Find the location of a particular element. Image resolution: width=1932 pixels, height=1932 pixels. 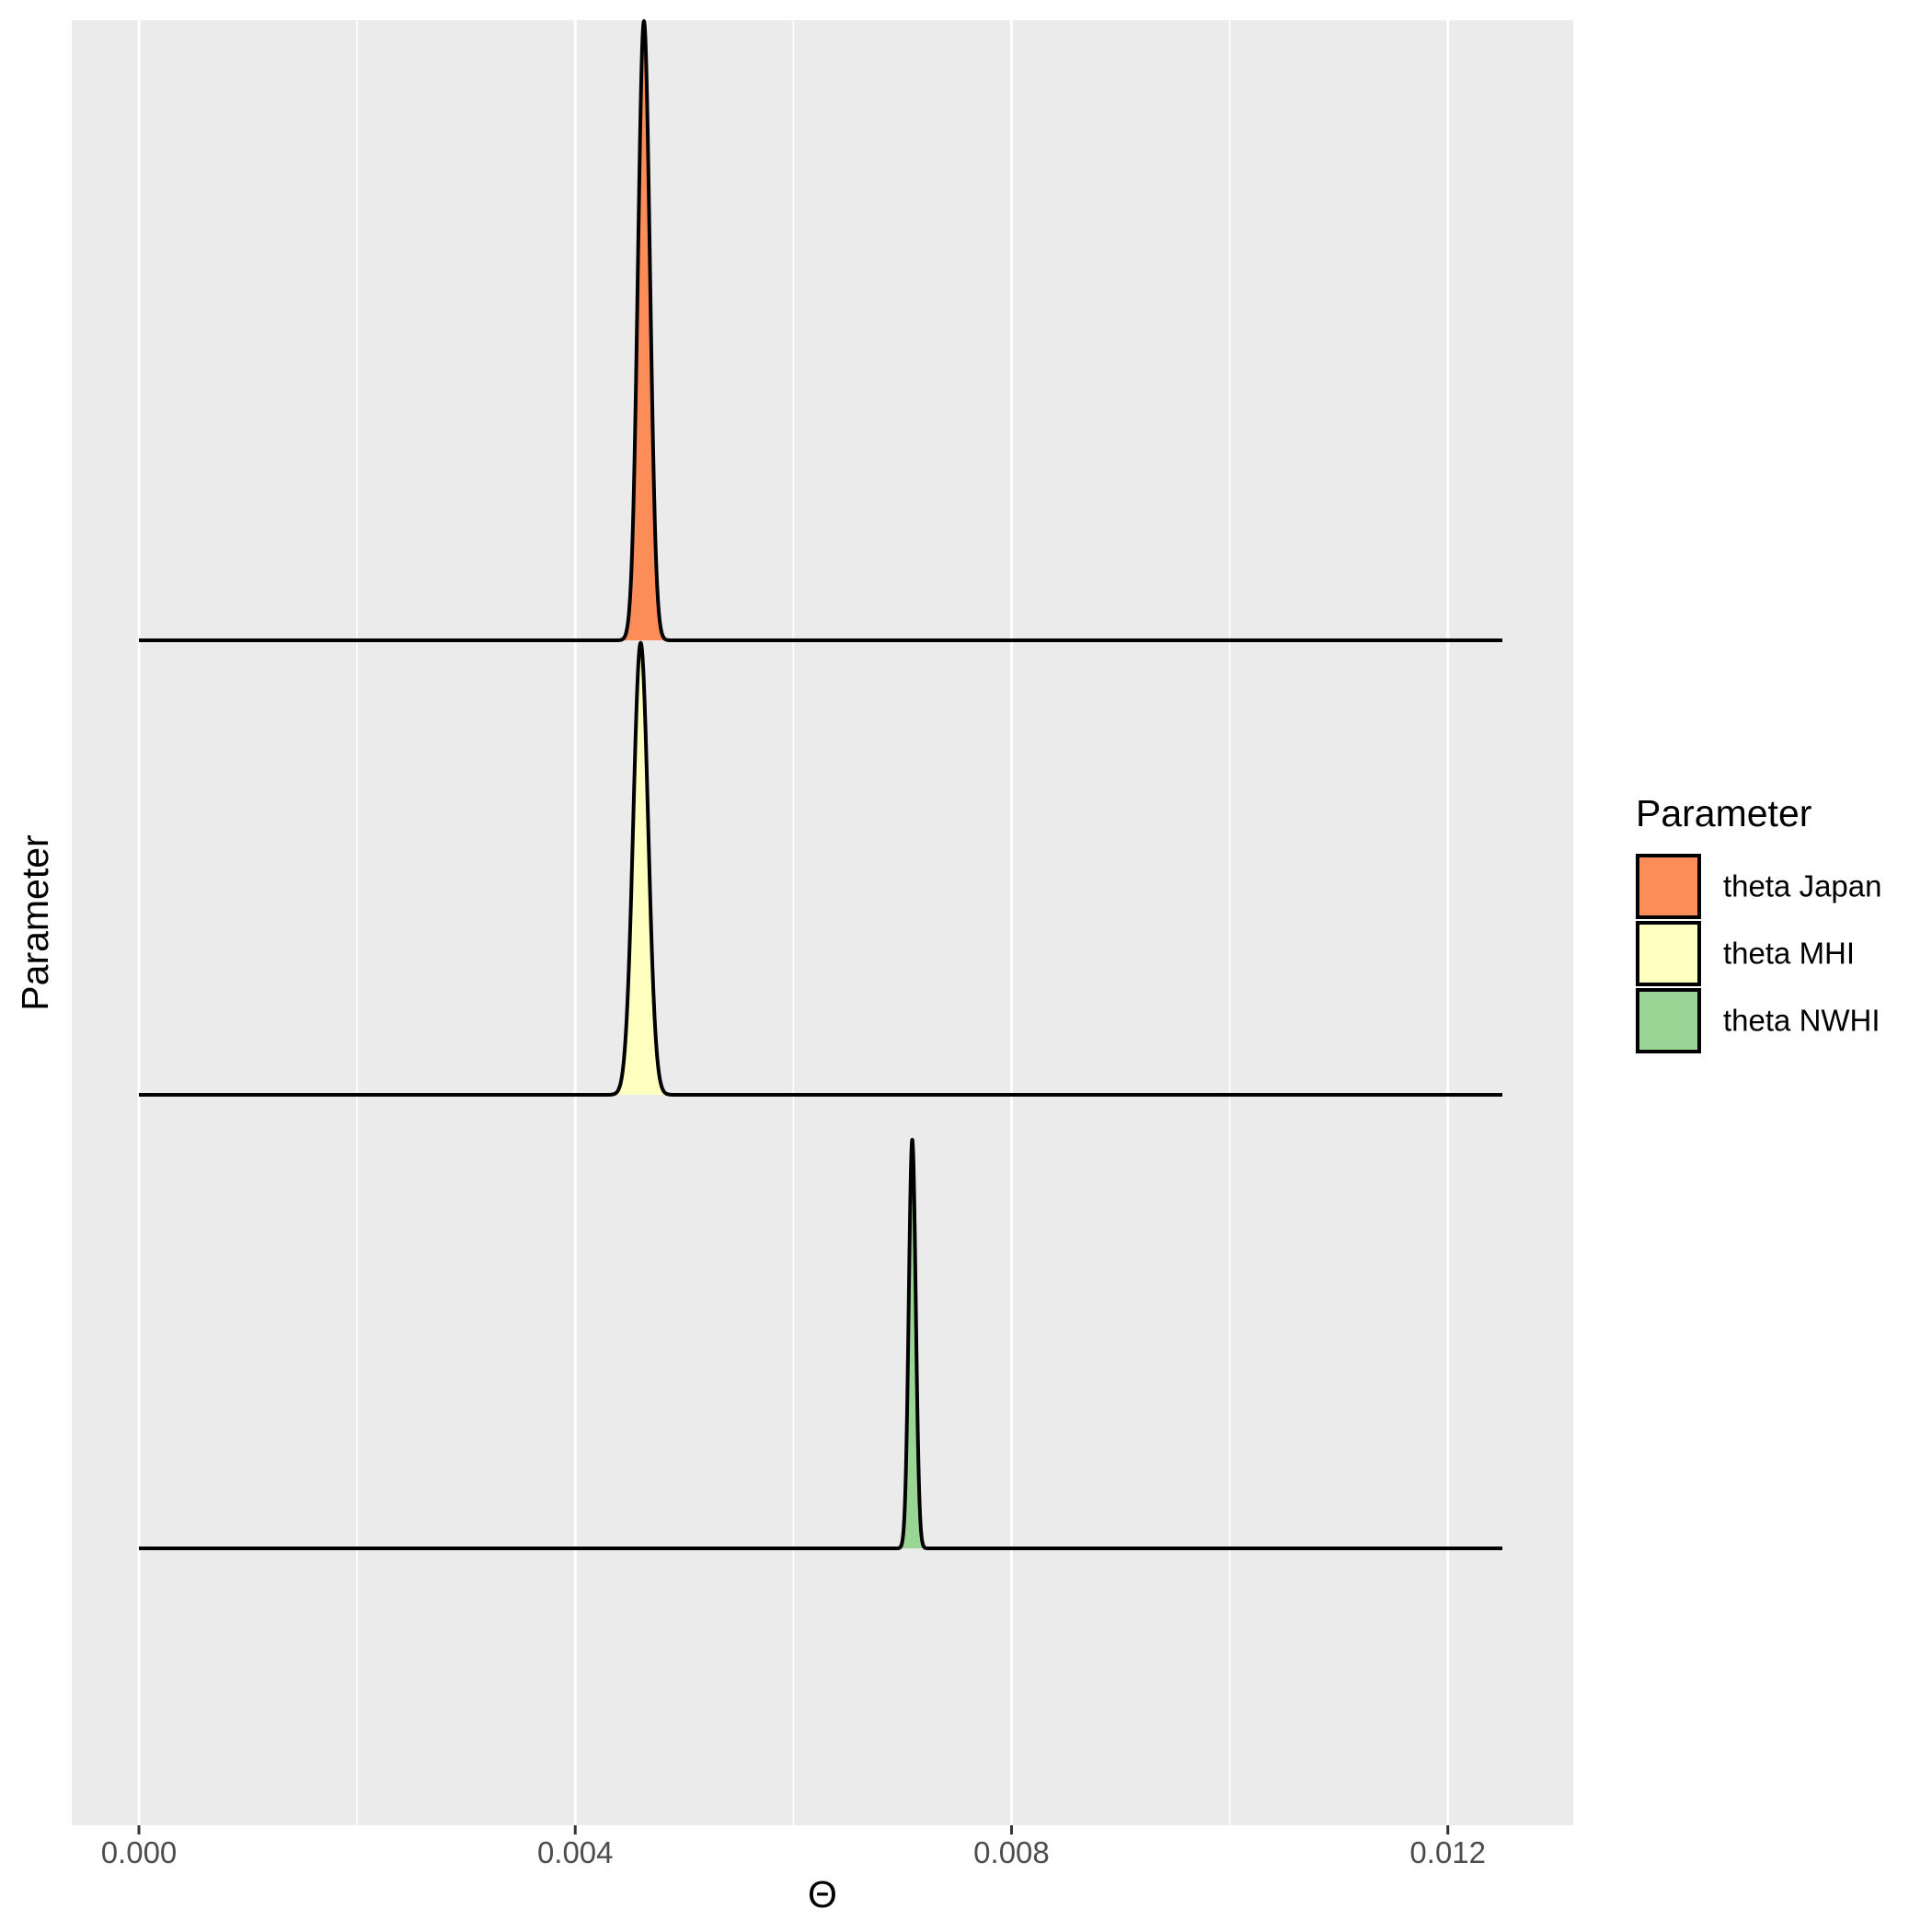

x-axis: 0.000 0.004 0.008 0.012 is located at coordinates (793, 1847).